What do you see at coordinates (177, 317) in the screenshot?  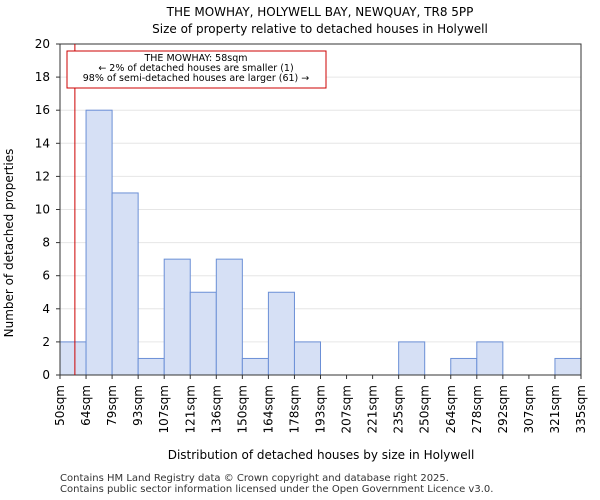 I see `bar-107sqm` at bounding box center [177, 317].